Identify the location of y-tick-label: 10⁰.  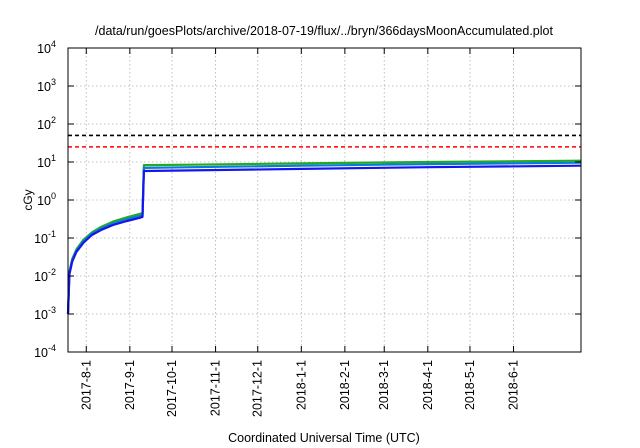
(46, 199).